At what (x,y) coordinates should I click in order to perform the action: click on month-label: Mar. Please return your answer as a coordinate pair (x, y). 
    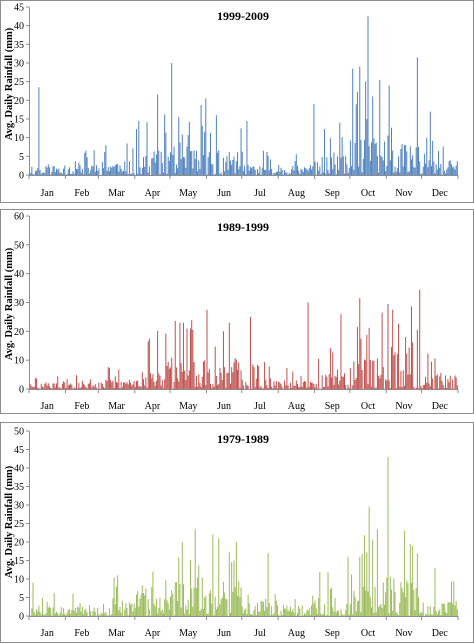
    Looking at the image, I should click on (116, 193).